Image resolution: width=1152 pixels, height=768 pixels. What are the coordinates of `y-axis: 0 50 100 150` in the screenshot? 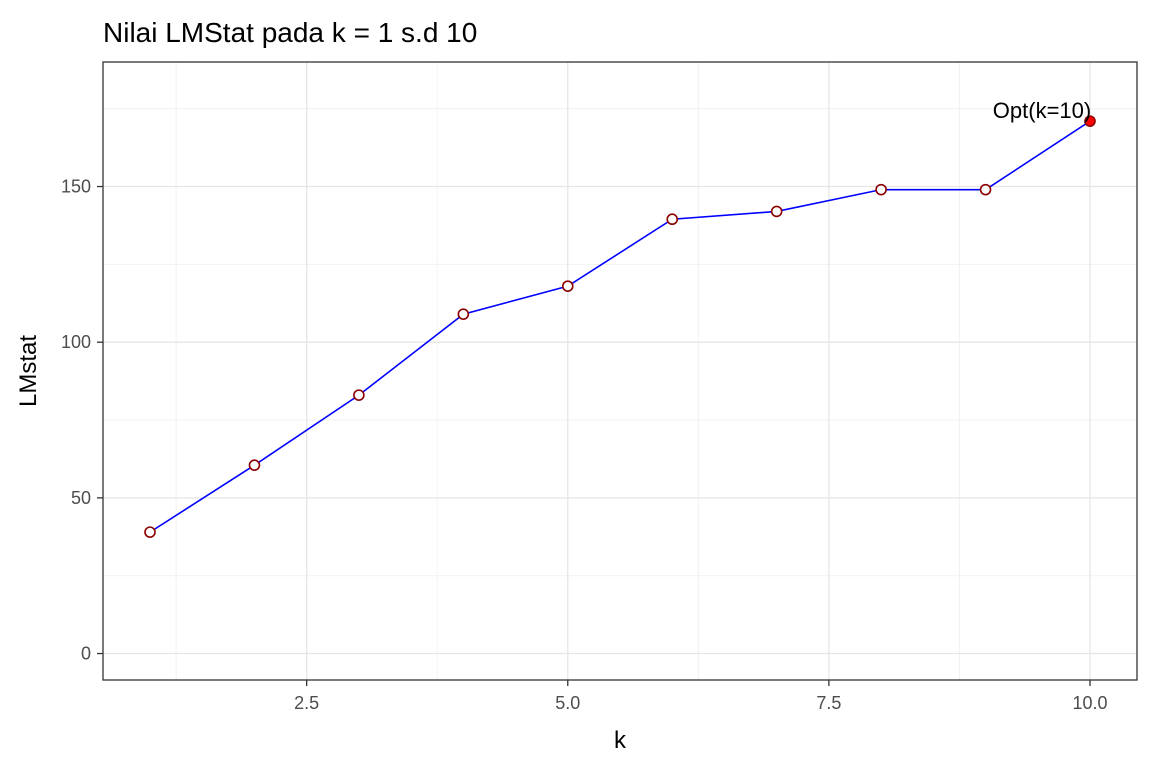 It's located at (82, 420).